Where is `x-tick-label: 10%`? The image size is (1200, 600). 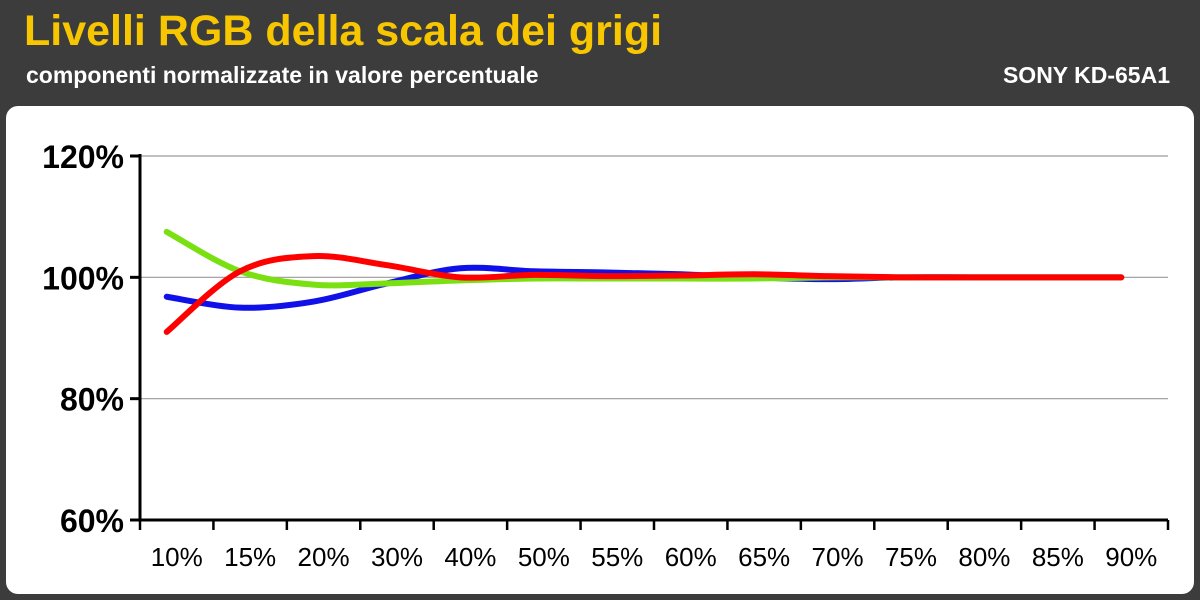 x-tick-label: 10% is located at coordinates (177, 557).